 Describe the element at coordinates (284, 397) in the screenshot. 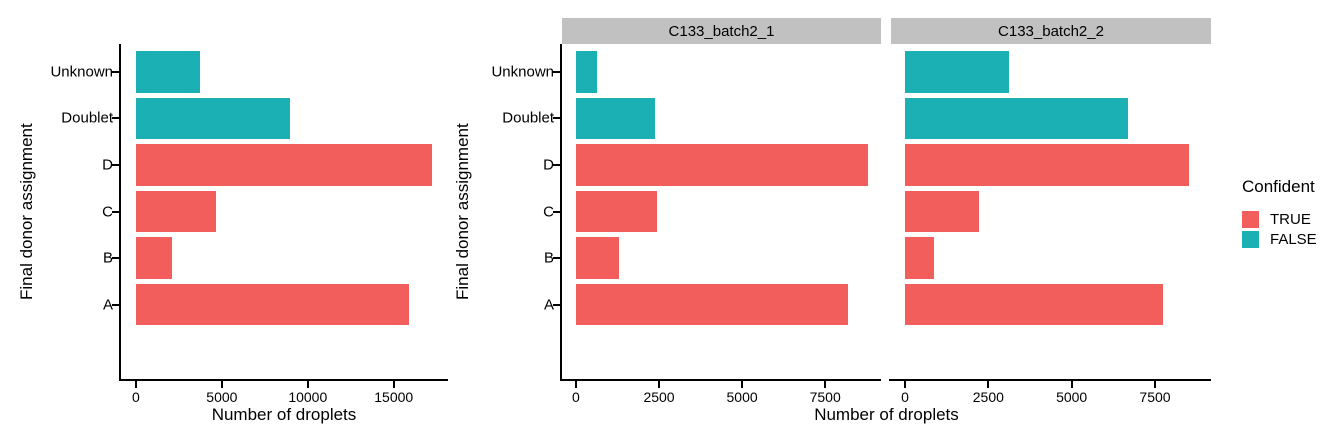

I see `x-axis-tick-labels-combined: 0 5000 10000 15000` at that location.